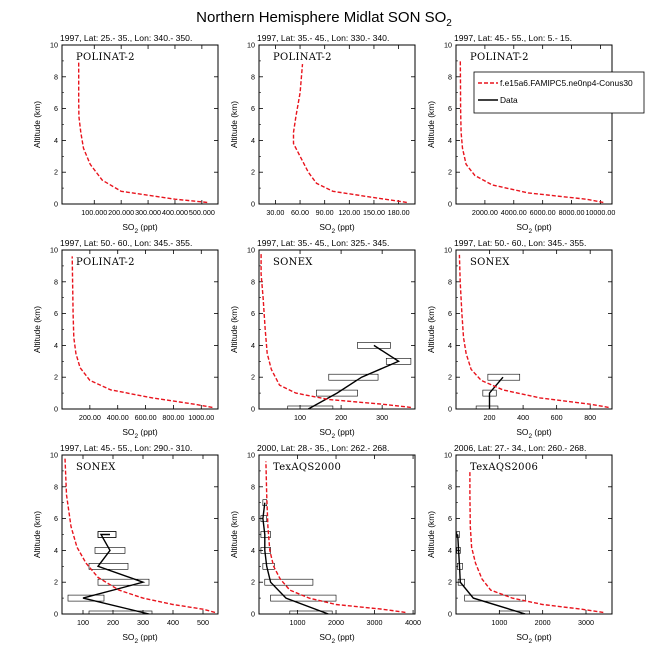 This screenshot has height=648, width=648. What do you see at coordinates (143, 622) in the screenshot?
I see `x-tick-label: 300` at bounding box center [143, 622].